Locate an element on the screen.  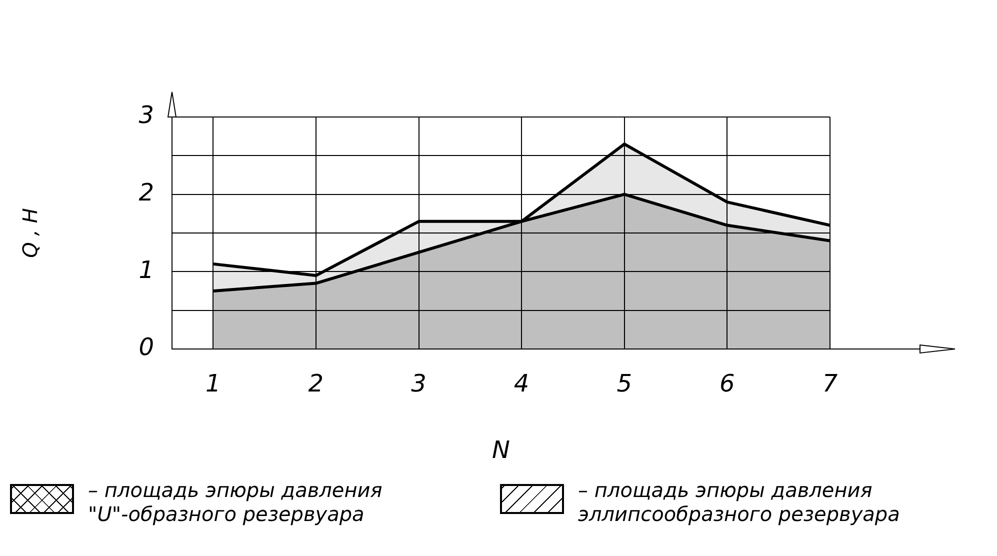
x-tick-label: 2 is located at coordinates (316, 384).